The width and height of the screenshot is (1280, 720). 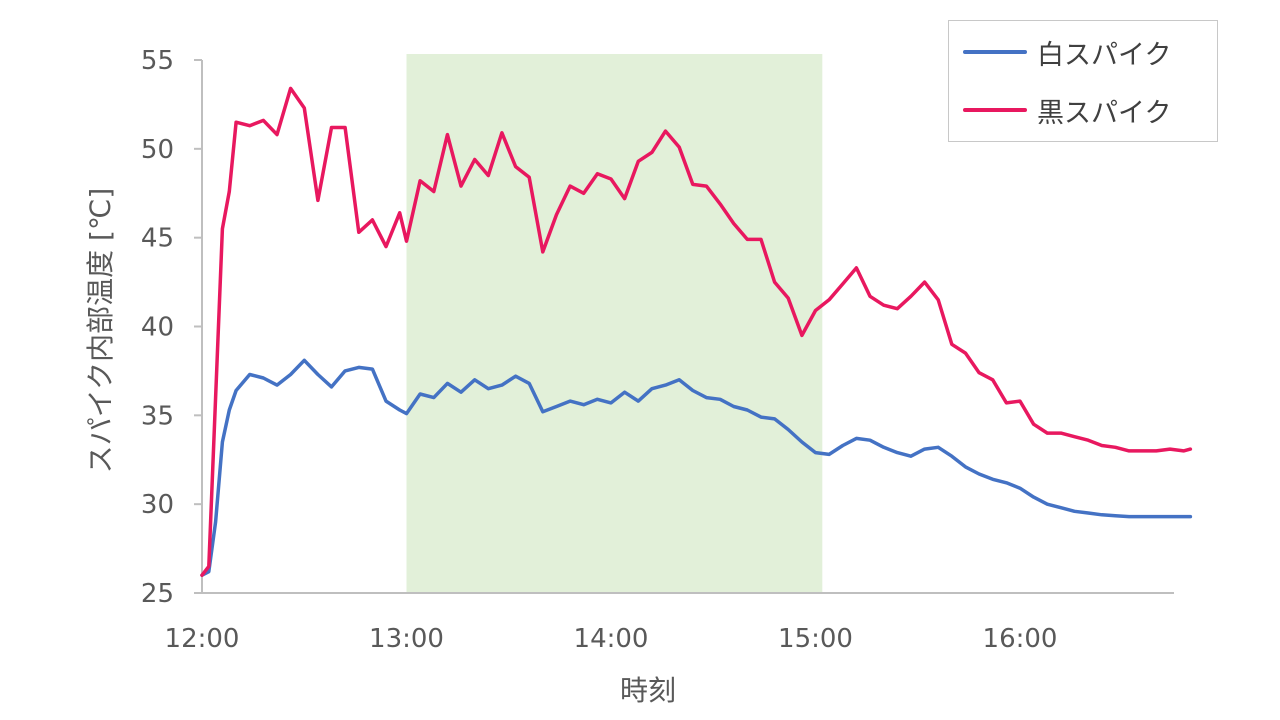 I want to click on x-axis-title: 時刻, so click(x=648, y=690).